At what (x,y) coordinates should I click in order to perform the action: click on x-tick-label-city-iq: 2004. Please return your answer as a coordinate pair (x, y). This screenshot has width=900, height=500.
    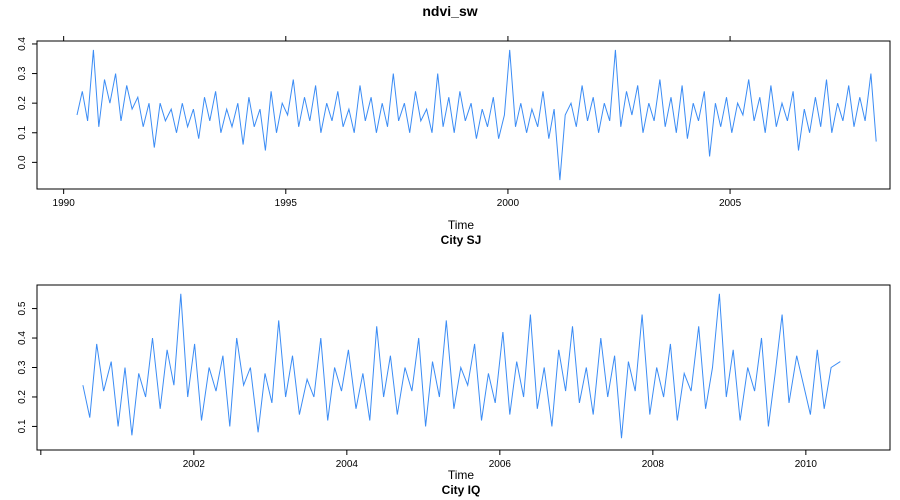
    Looking at the image, I should click on (347, 464).